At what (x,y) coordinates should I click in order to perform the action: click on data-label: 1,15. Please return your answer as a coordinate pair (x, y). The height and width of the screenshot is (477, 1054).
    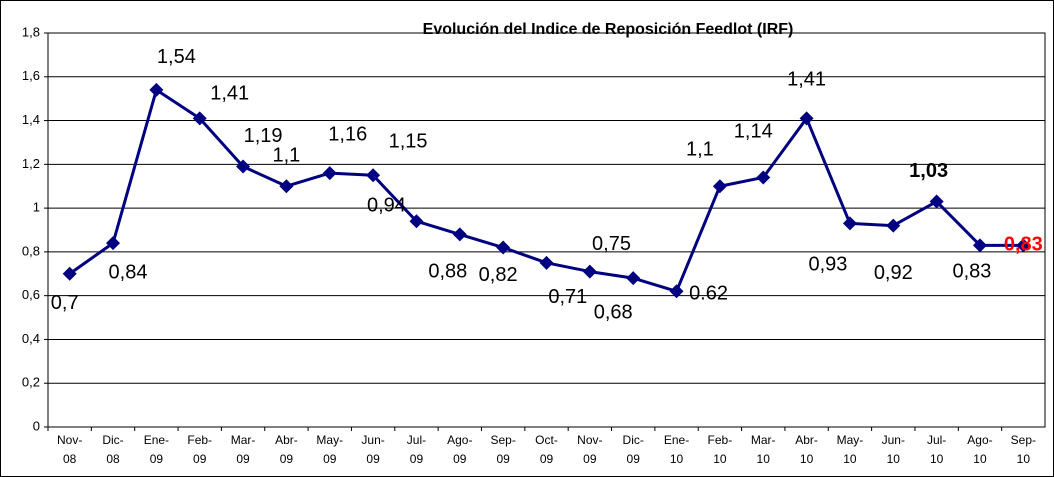
    Looking at the image, I should click on (408, 142).